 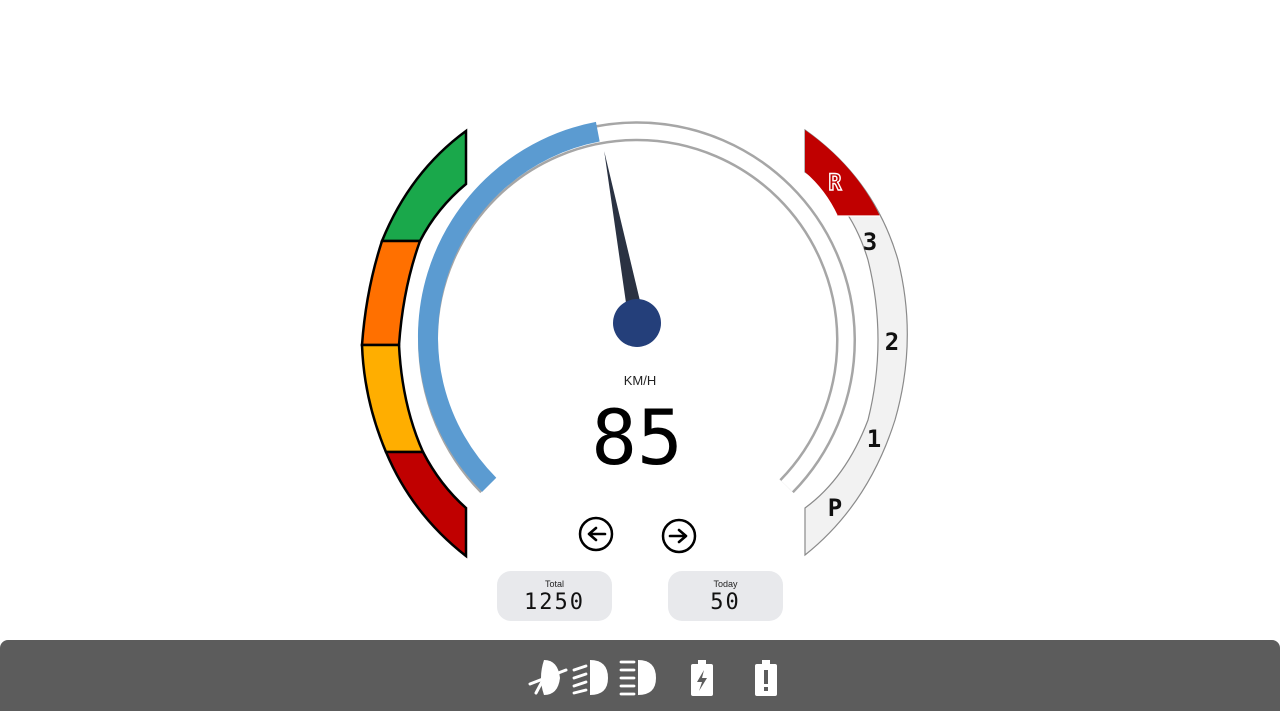 I want to click on level-segment-red, so click(x=426, y=504).